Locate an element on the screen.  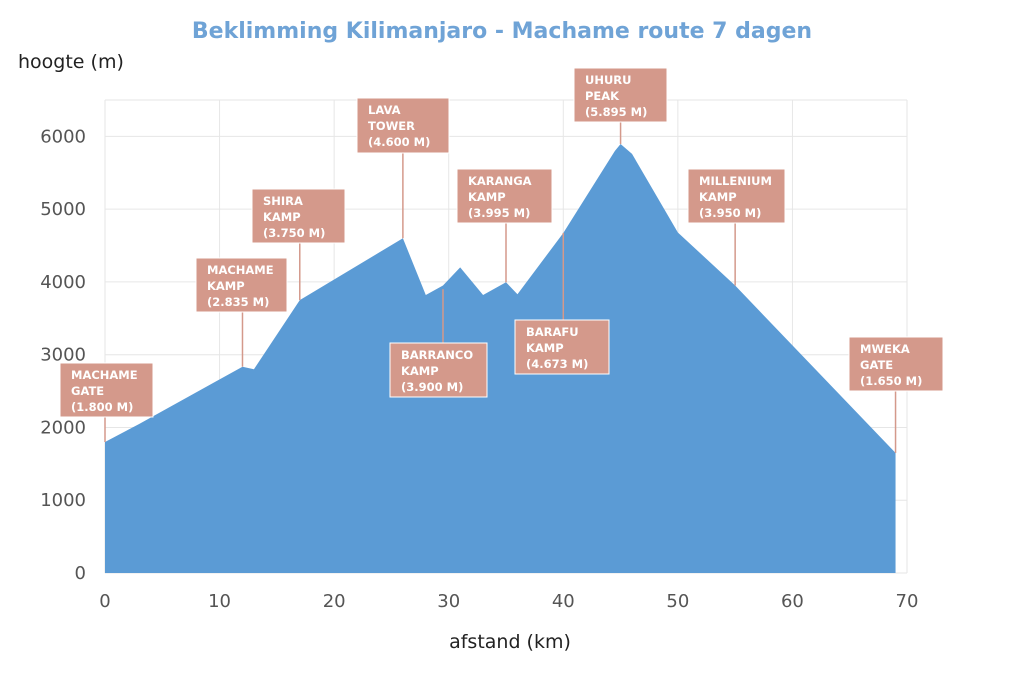
callout: BARAFU KAMP (4.673 M) is located at coordinates (562, 303).